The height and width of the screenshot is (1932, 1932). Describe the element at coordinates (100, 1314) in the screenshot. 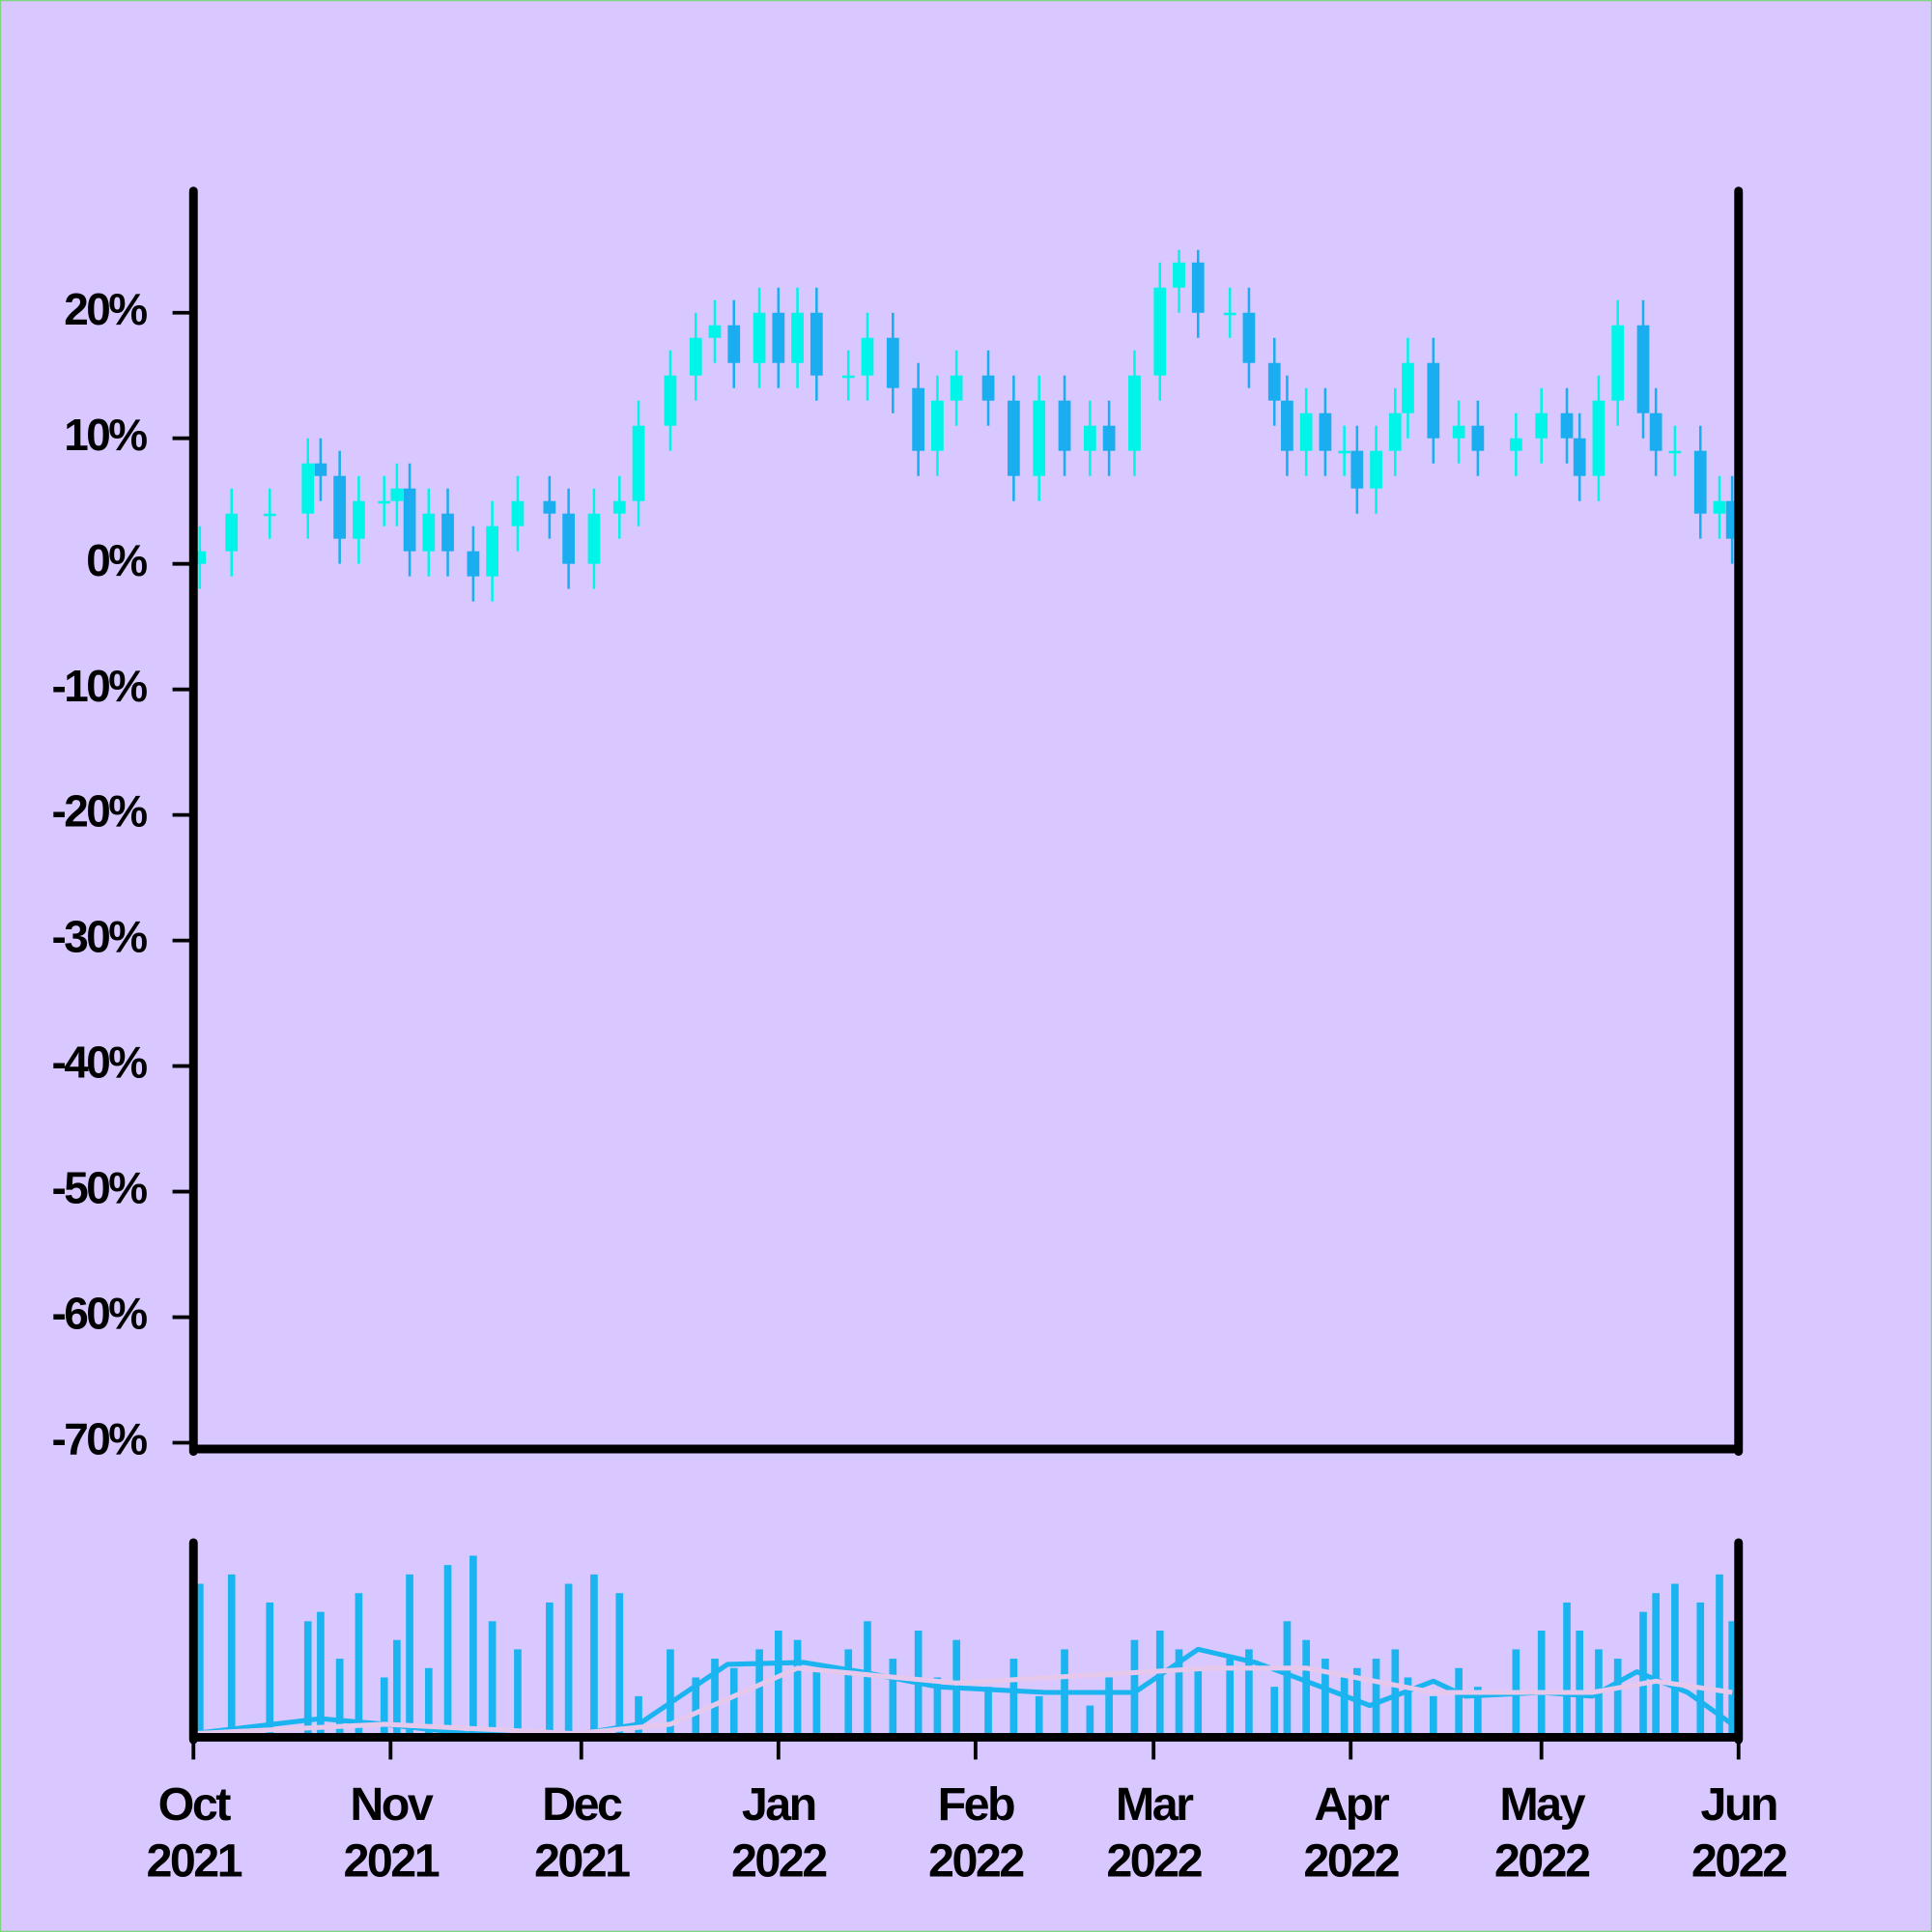

I see `y-tick-label: -60%` at that location.